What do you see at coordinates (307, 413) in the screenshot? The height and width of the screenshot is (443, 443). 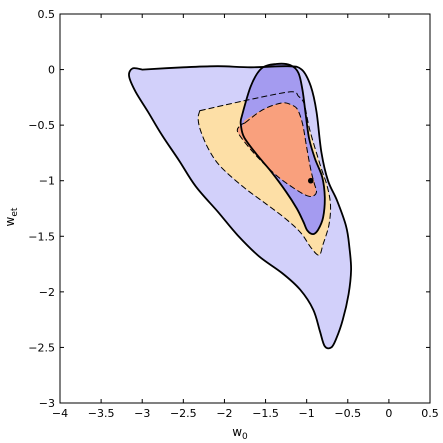 I see `x-tick-label: −1` at bounding box center [307, 413].